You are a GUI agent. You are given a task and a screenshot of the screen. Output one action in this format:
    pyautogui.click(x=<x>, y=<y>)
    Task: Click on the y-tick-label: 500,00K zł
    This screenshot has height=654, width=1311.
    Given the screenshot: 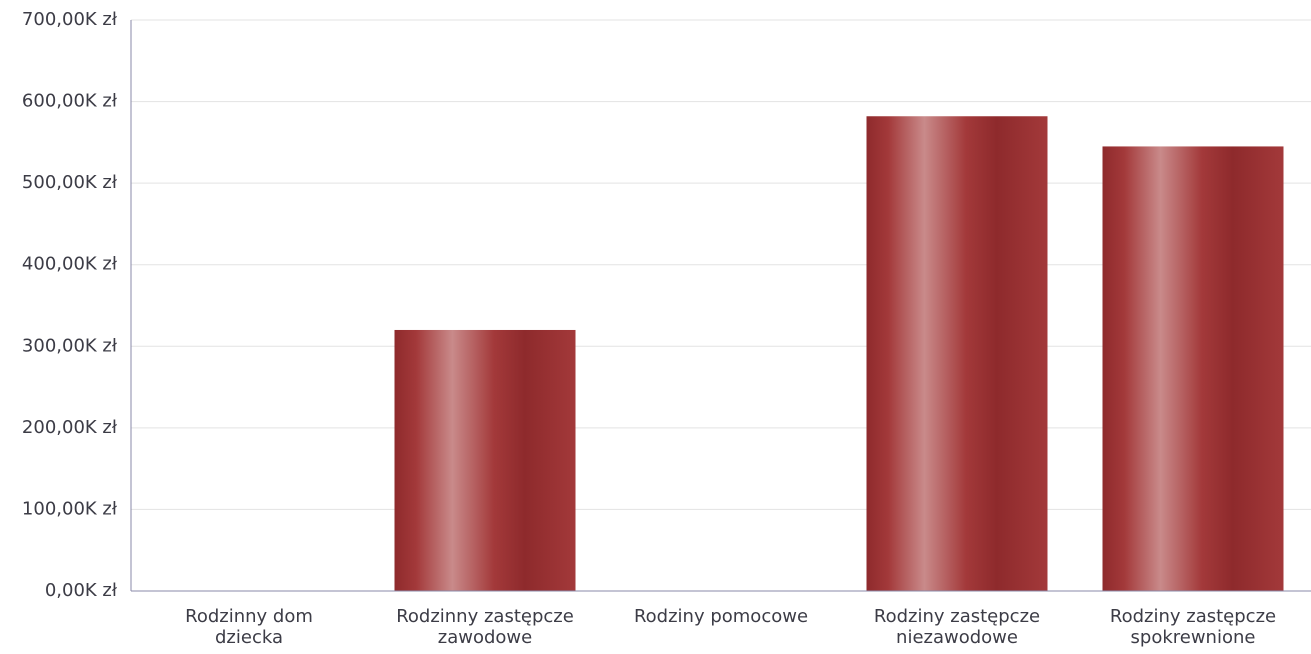 What is the action you would take?
    pyautogui.click(x=70, y=182)
    